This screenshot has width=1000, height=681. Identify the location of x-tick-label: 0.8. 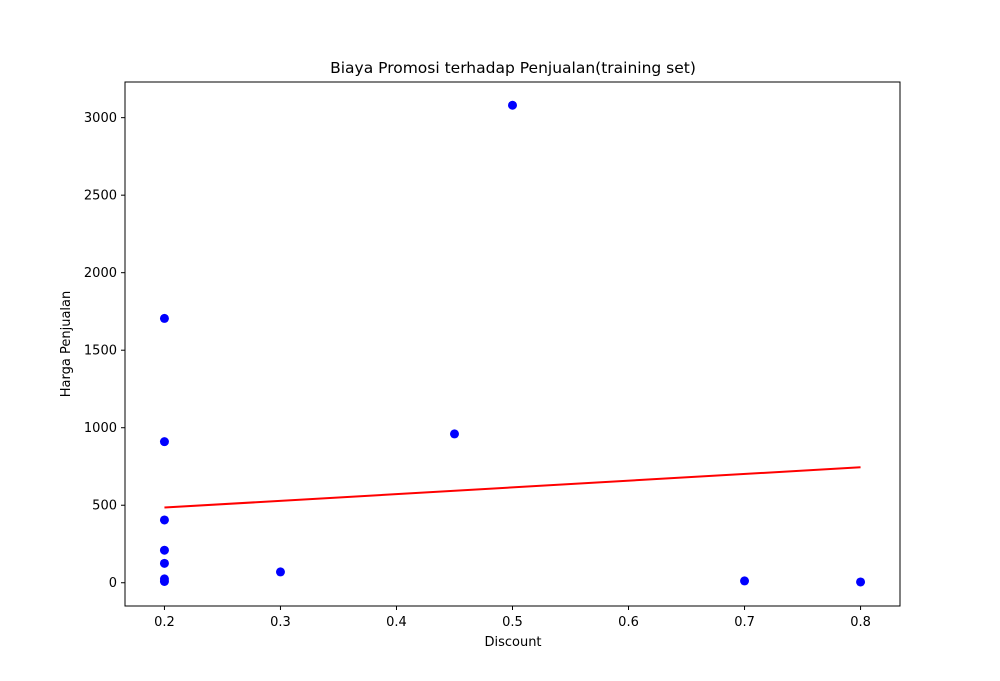
(860, 622).